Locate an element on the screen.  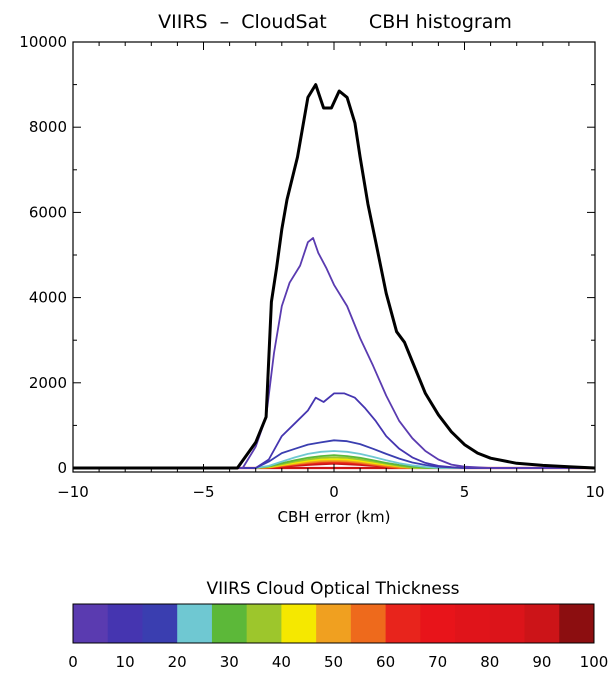
colorbar-tick-label: 30 is located at coordinates (229, 662).